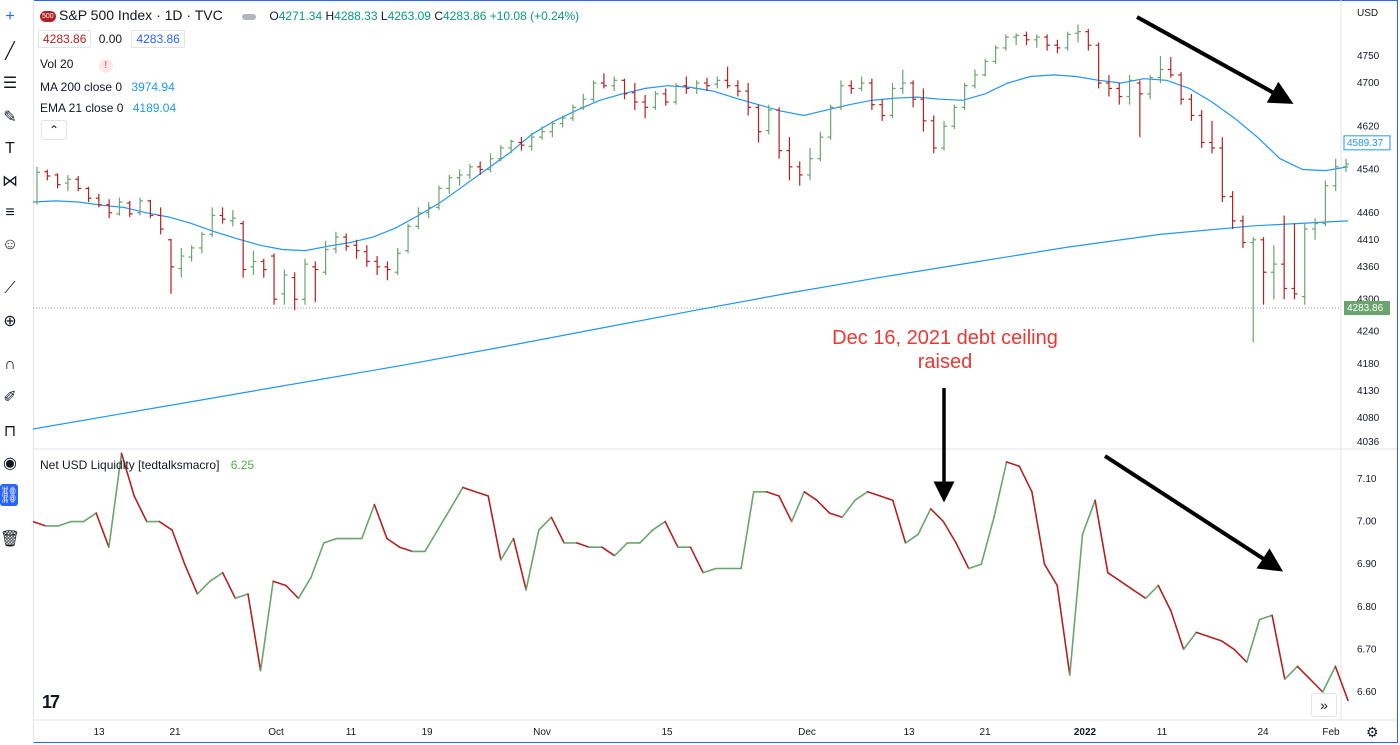  Describe the element at coordinates (1324, 705) in the screenshot. I see `scroll-to-realtime-button: »` at that location.